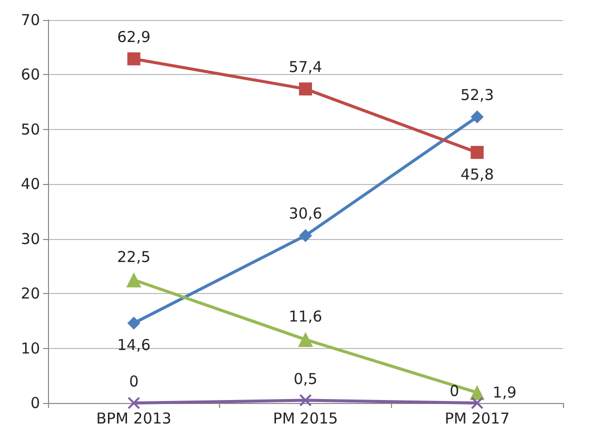  Describe the element at coordinates (30, 184) in the screenshot. I see `y-tick-label: 40` at that location.